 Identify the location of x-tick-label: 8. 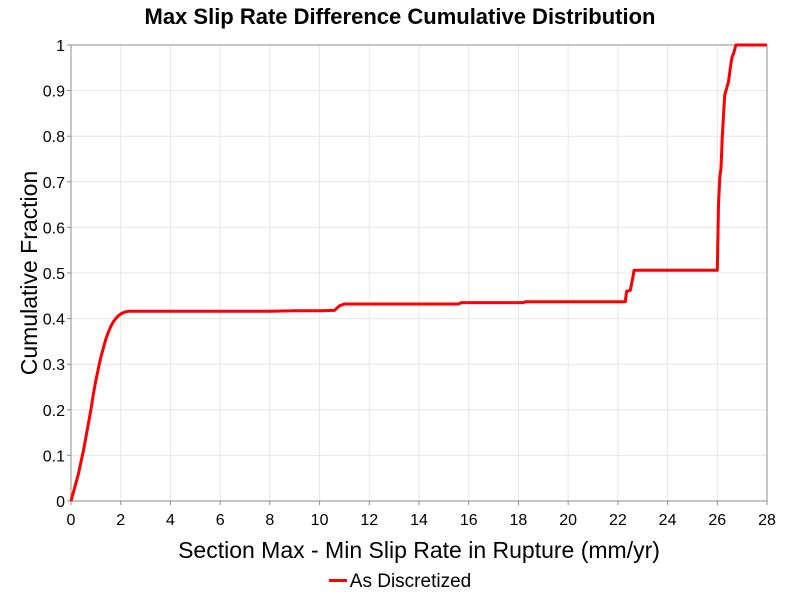
(269, 520).